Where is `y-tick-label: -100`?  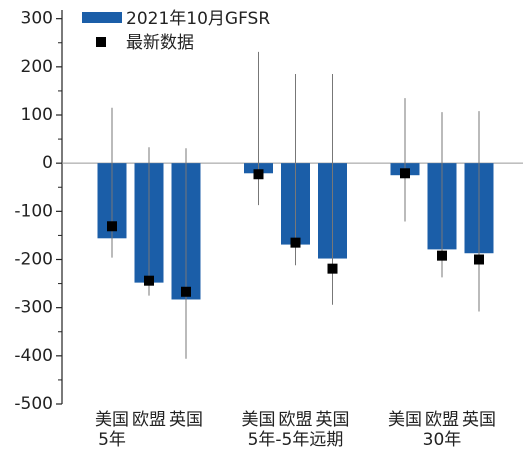 y-tick-label: -100 is located at coordinates (33, 211).